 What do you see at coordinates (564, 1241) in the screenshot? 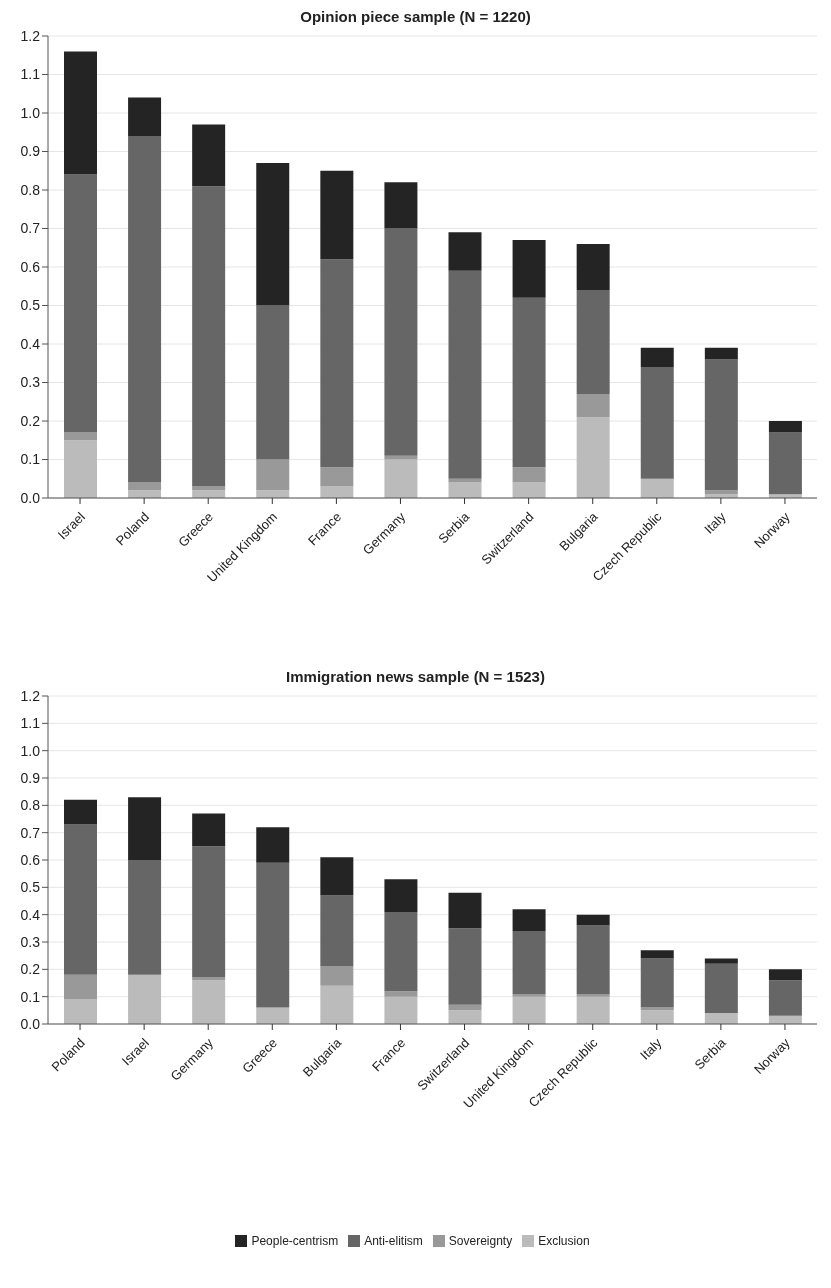
I see `legend-label: Exclusion` at bounding box center [564, 1241].